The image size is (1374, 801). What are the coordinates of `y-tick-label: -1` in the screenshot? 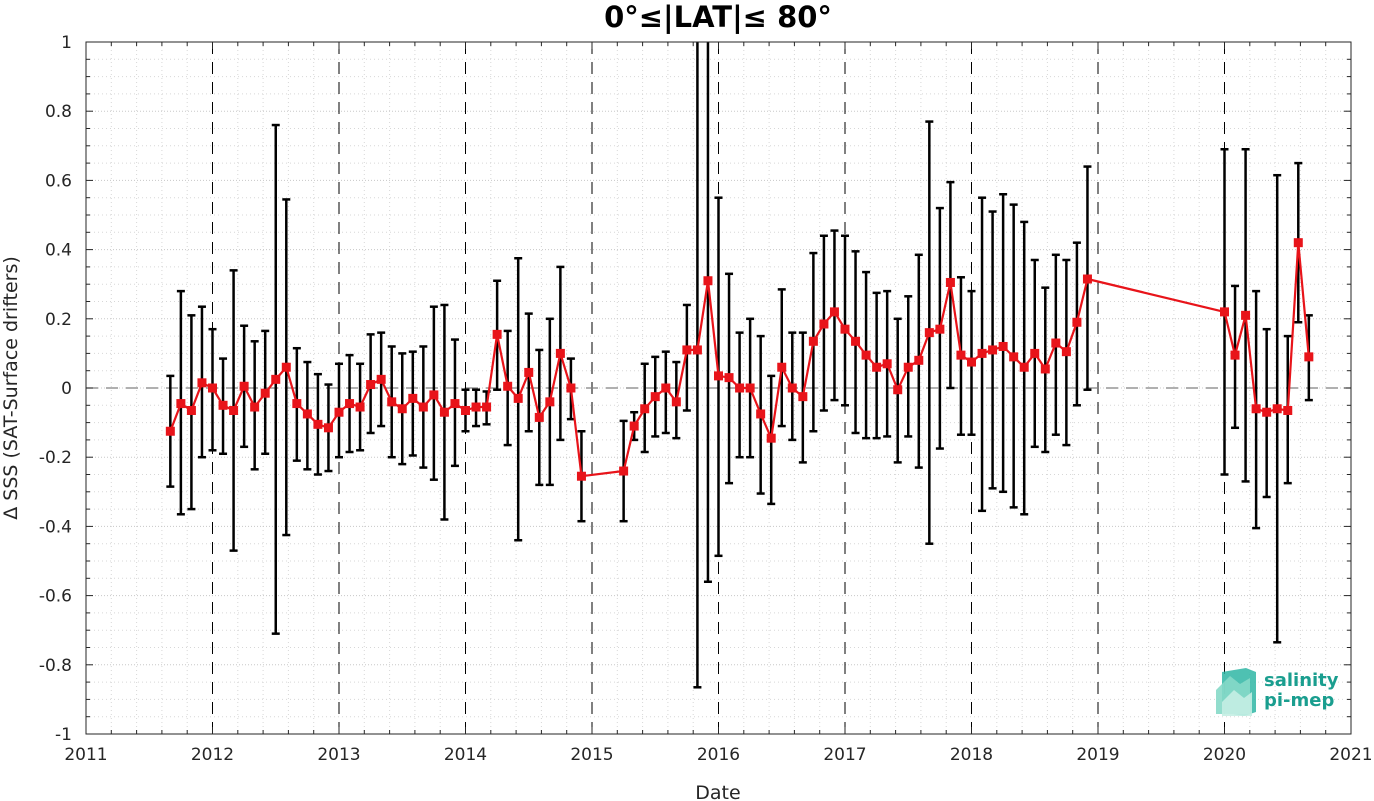 It's located at (63, 735).